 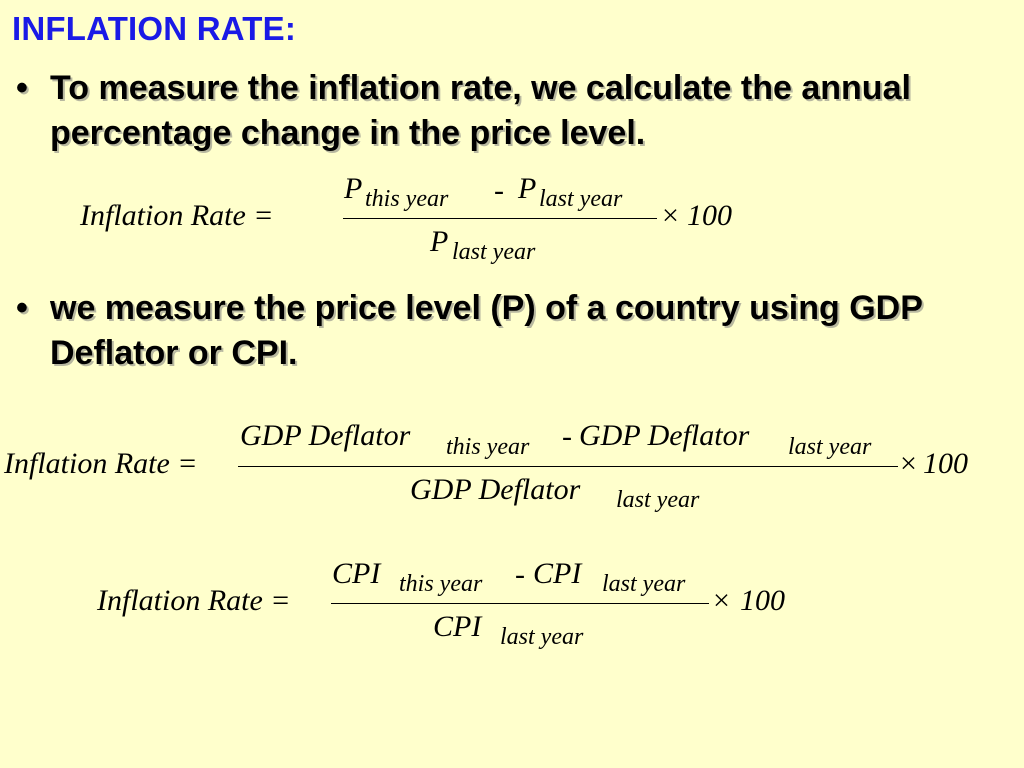 I want to click on numerator-term-1: P, so click(x=353, y=188).